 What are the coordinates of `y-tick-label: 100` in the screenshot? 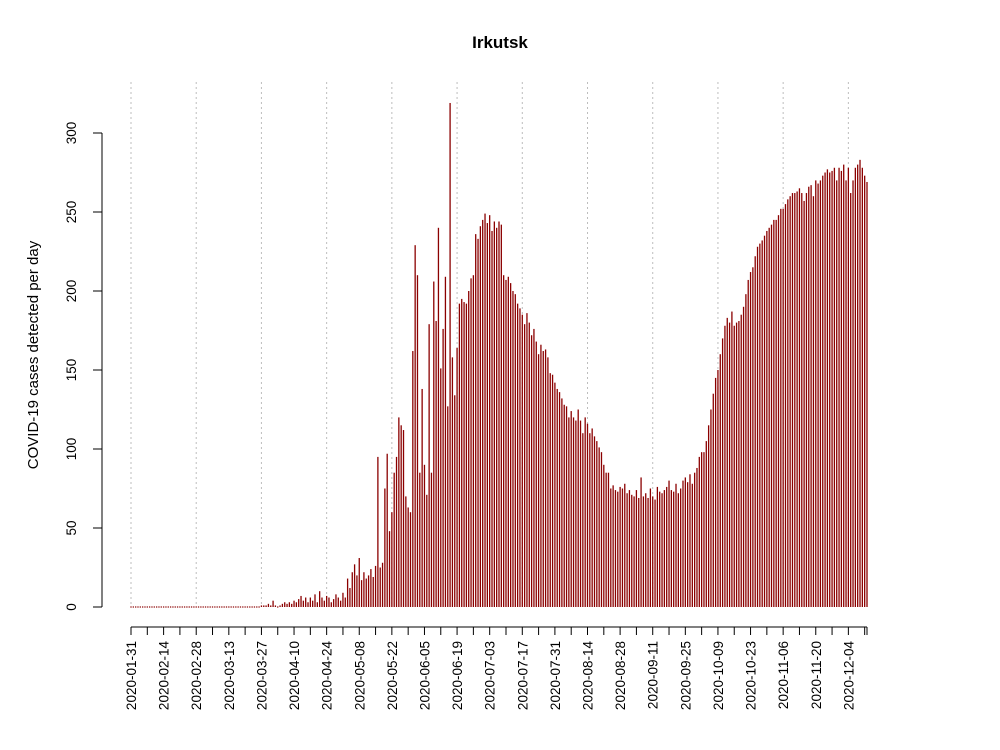 It's located at (71, 449).